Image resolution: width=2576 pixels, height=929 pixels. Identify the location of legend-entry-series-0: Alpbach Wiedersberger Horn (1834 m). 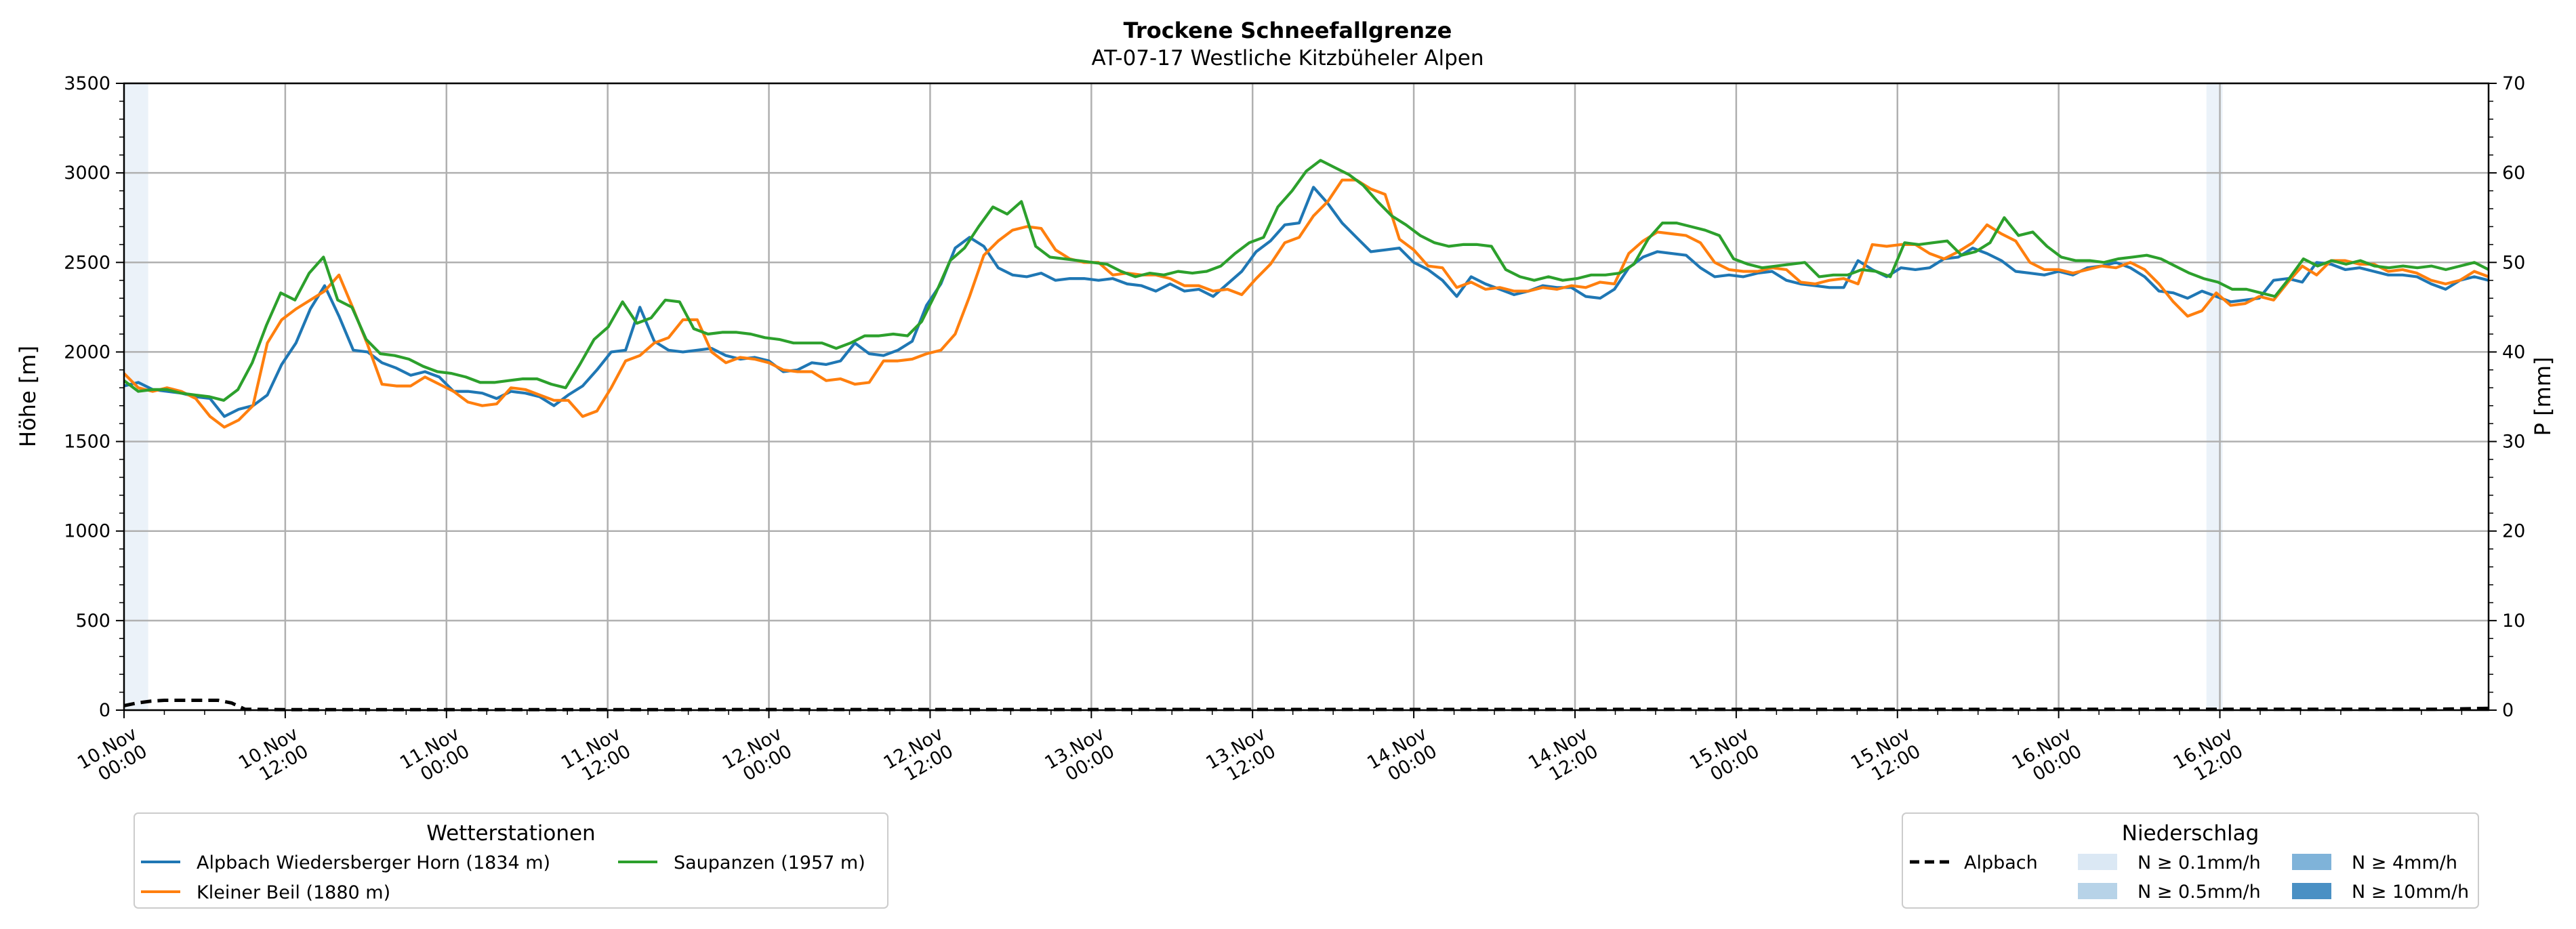
(373, 862).